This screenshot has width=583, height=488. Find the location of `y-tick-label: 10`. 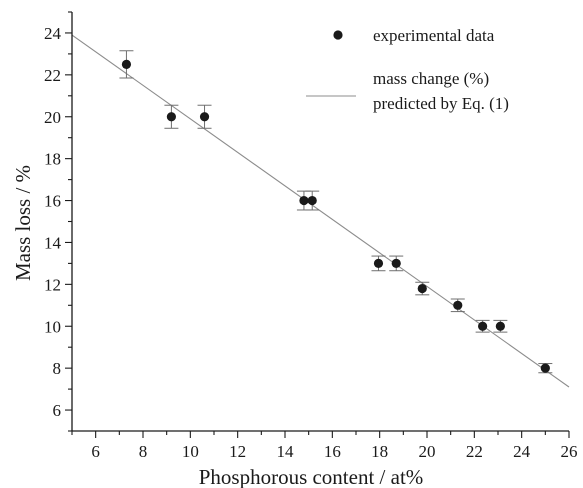

y-tick-label: 10 is located at coordinates (52, 326).